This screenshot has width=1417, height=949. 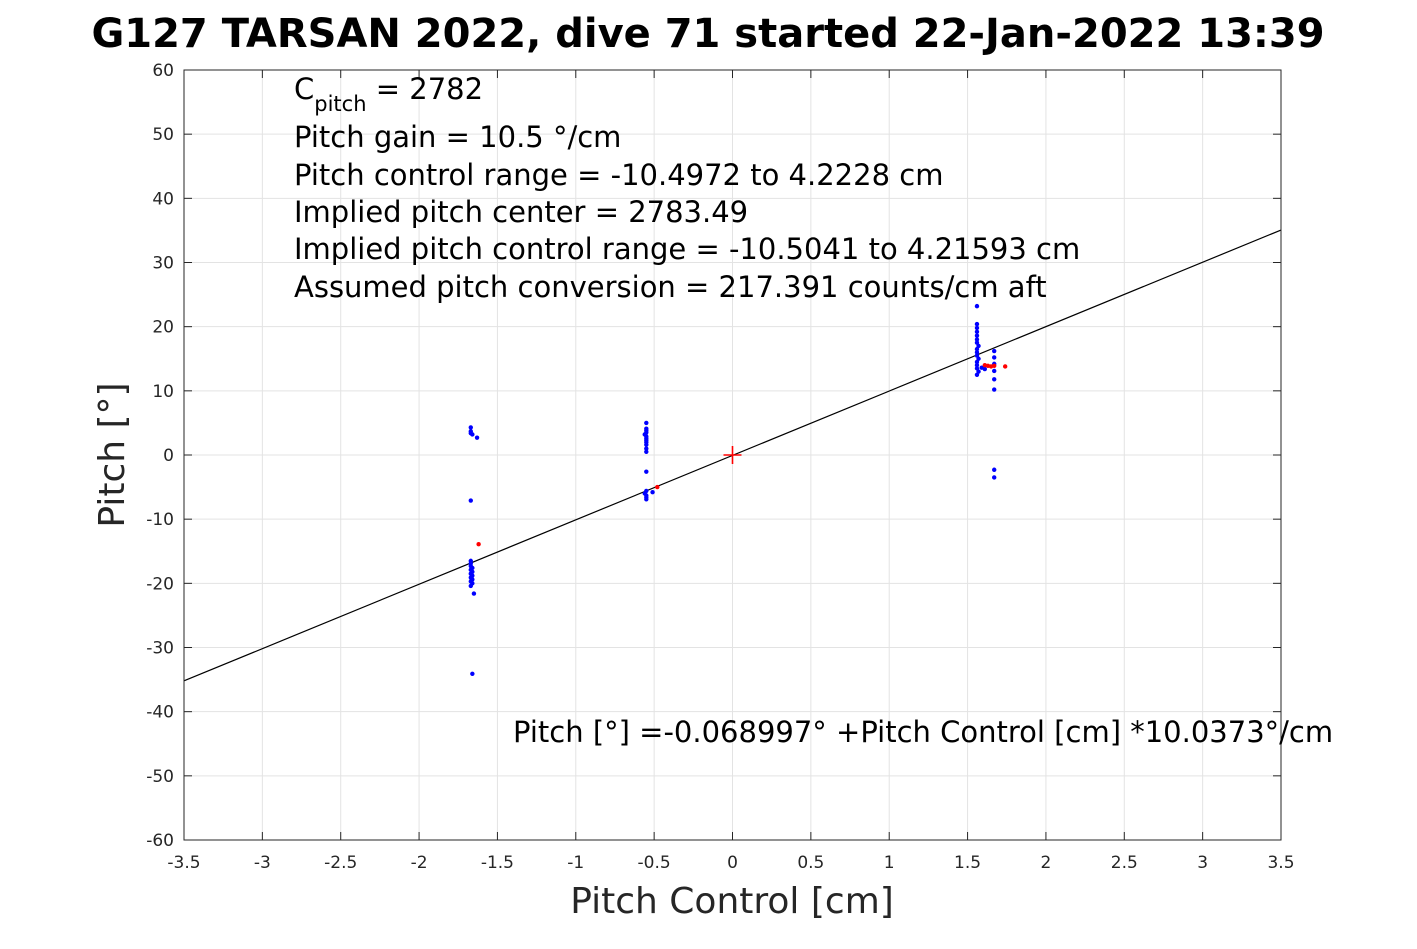 I want to click on x-tick-label: -2.5, so click(x=340, y=863).